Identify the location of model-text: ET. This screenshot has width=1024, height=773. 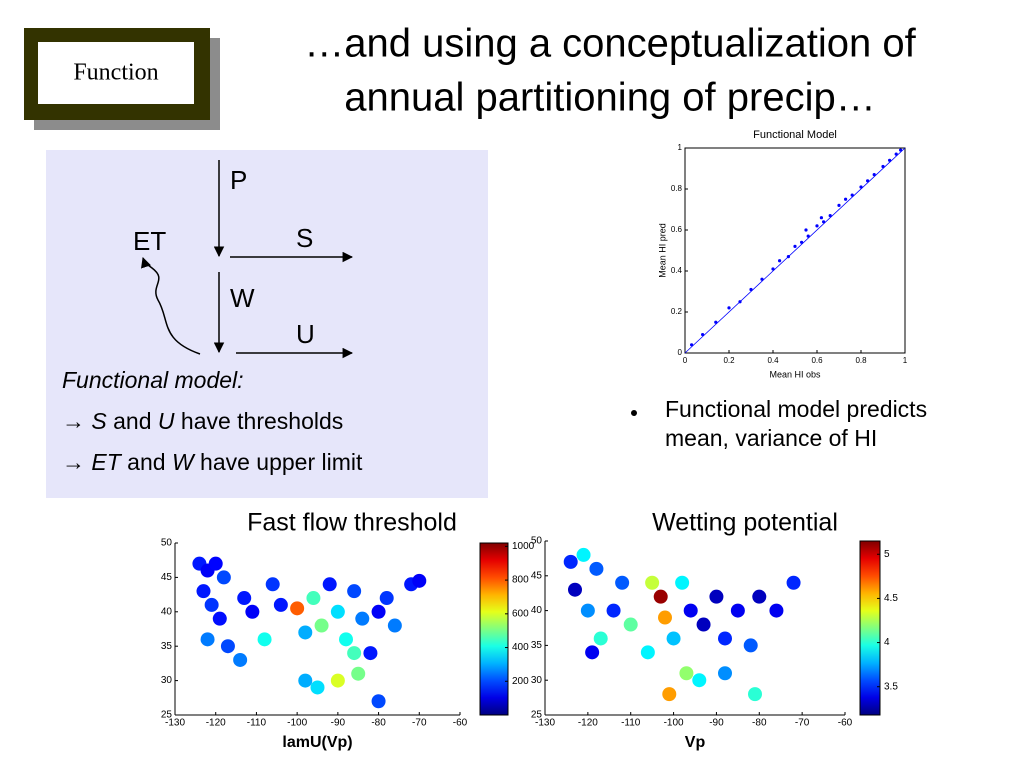
(106, 462).